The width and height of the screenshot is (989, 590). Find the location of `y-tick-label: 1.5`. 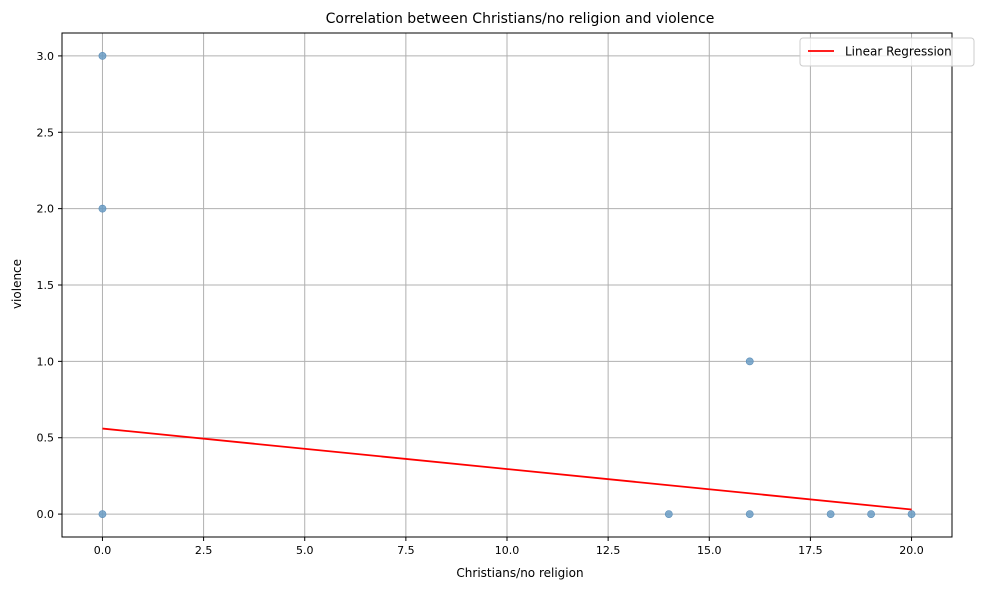

y-tick-label: 1.5 is located at coordinates (46, 285).